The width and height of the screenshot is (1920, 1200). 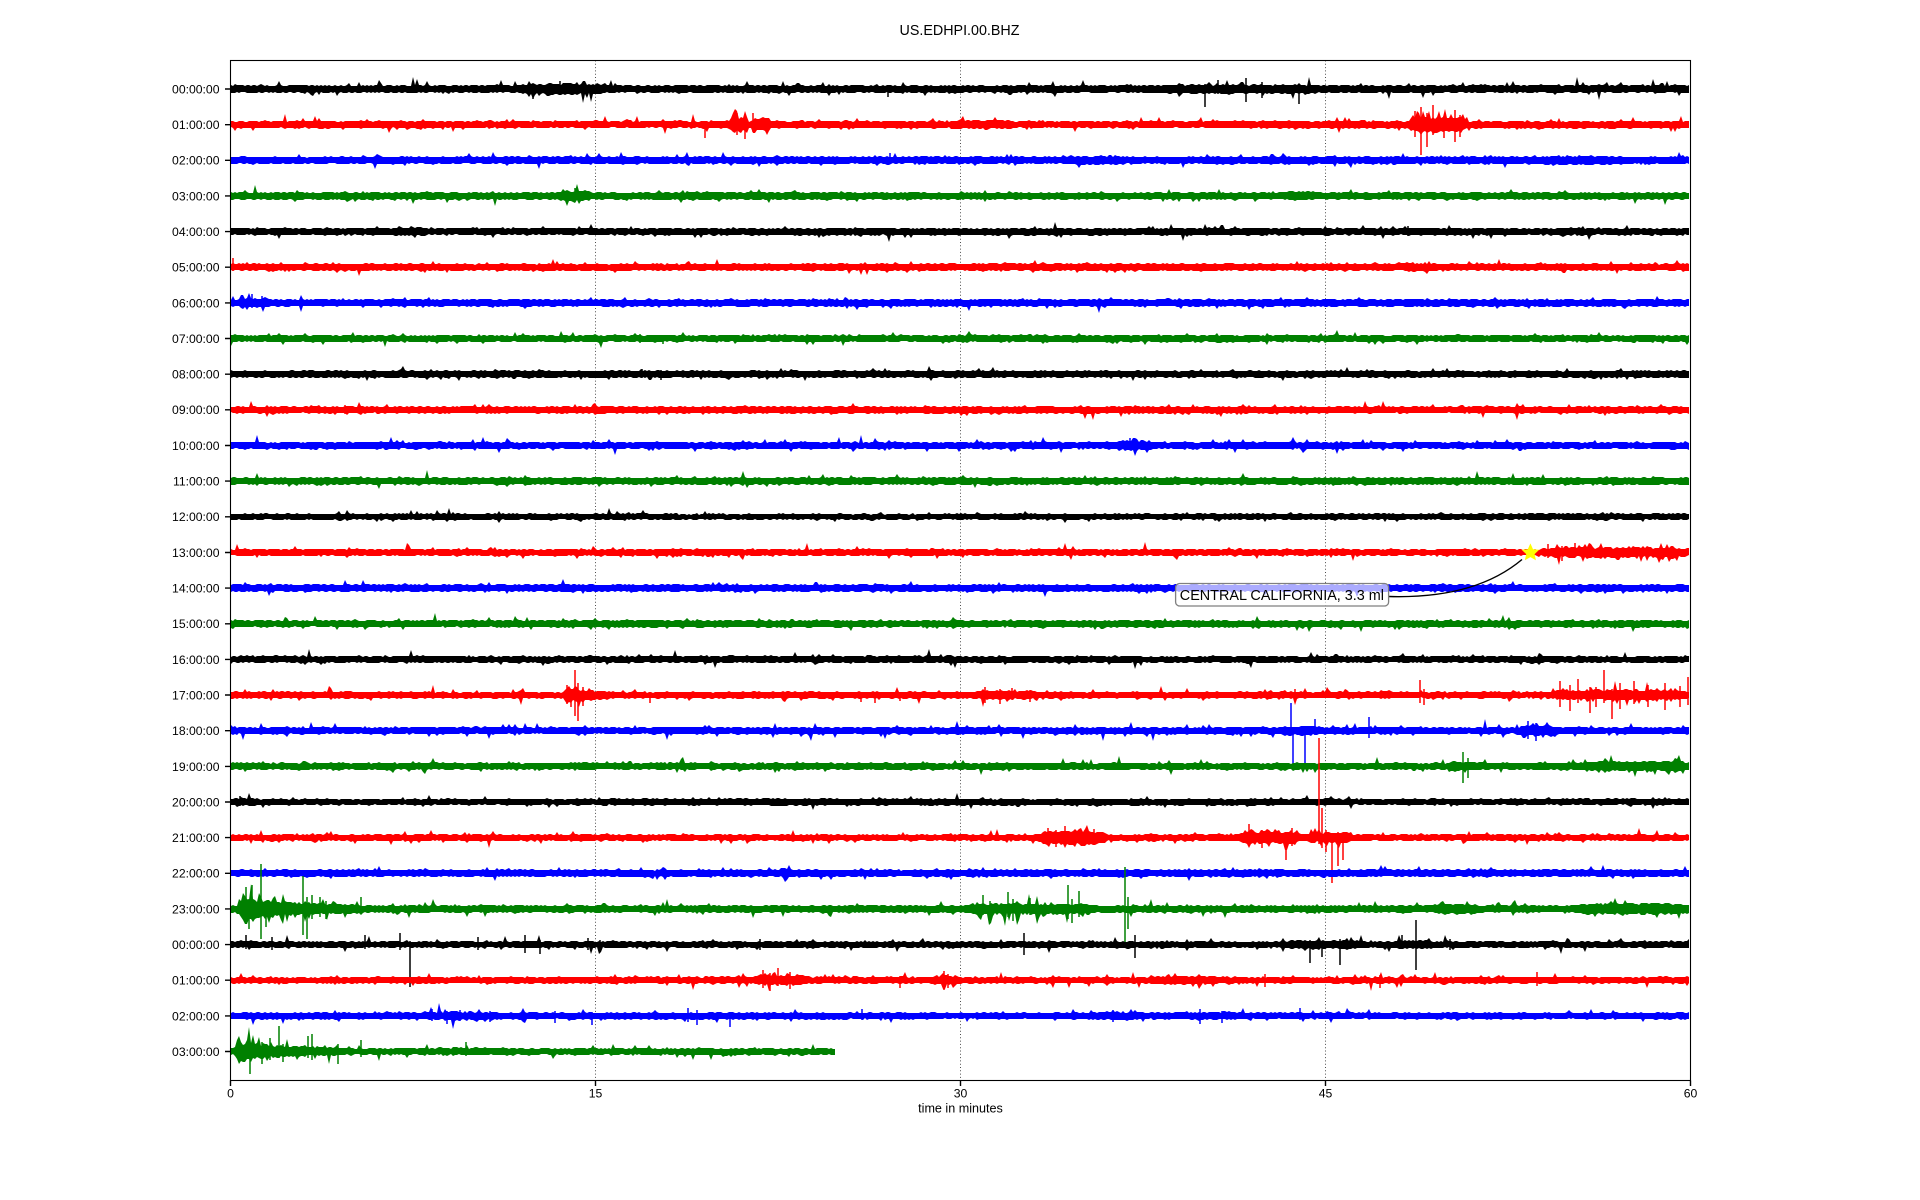 I want to click on svg-text: US.EDHPI.00.BHZ, so click(x=960, y=31).